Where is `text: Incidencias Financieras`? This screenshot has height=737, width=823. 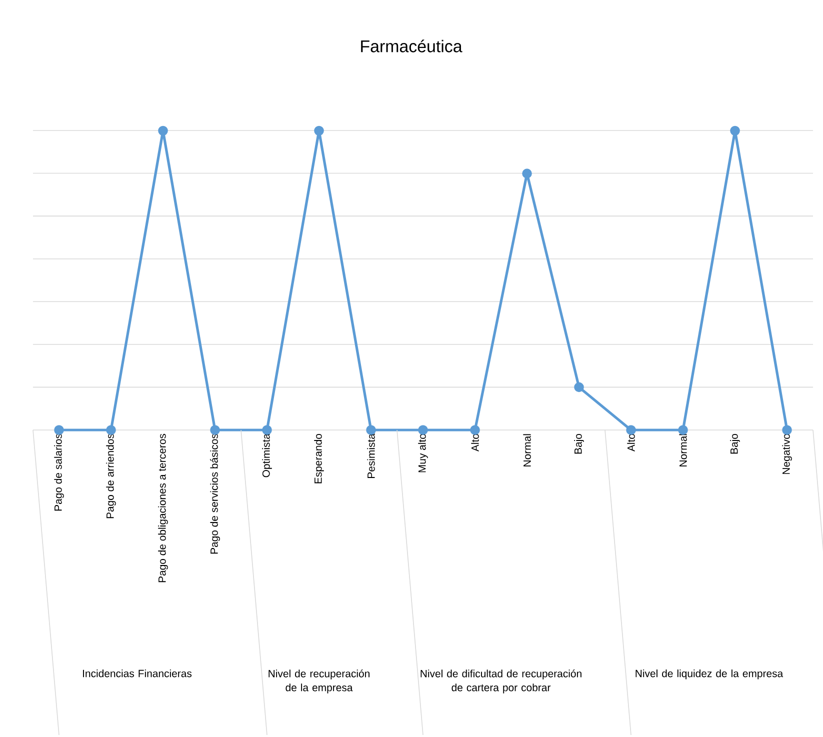 text: Incidencias Financieras is located at coordinates (137, 674).